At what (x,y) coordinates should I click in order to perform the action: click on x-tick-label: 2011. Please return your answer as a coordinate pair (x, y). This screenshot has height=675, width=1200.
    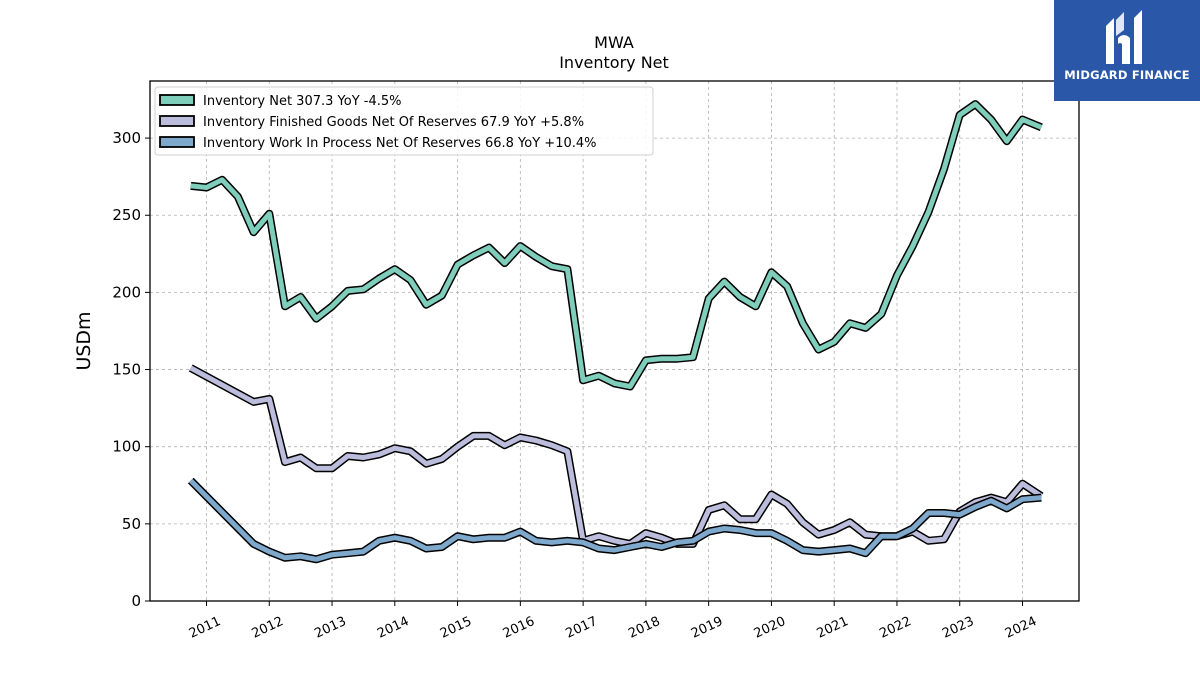
    Looking at the image, I should click on (205, 628).